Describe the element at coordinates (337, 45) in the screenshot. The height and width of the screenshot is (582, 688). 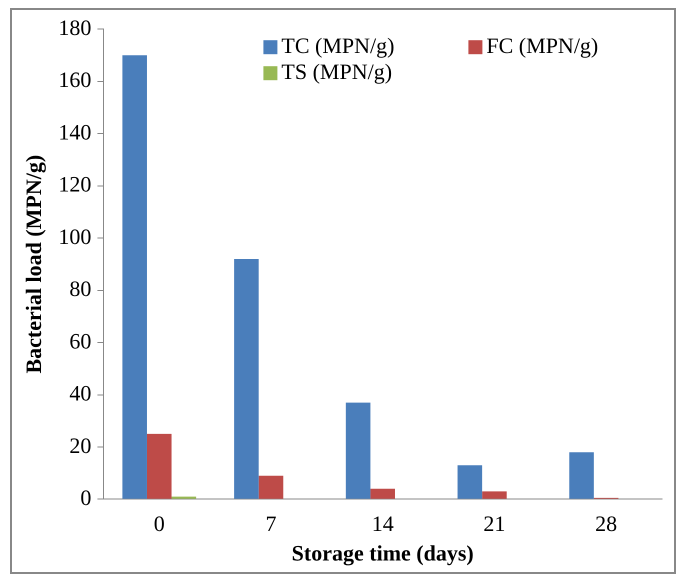
I see `legend-label: TC (MPN/g)` at that location.